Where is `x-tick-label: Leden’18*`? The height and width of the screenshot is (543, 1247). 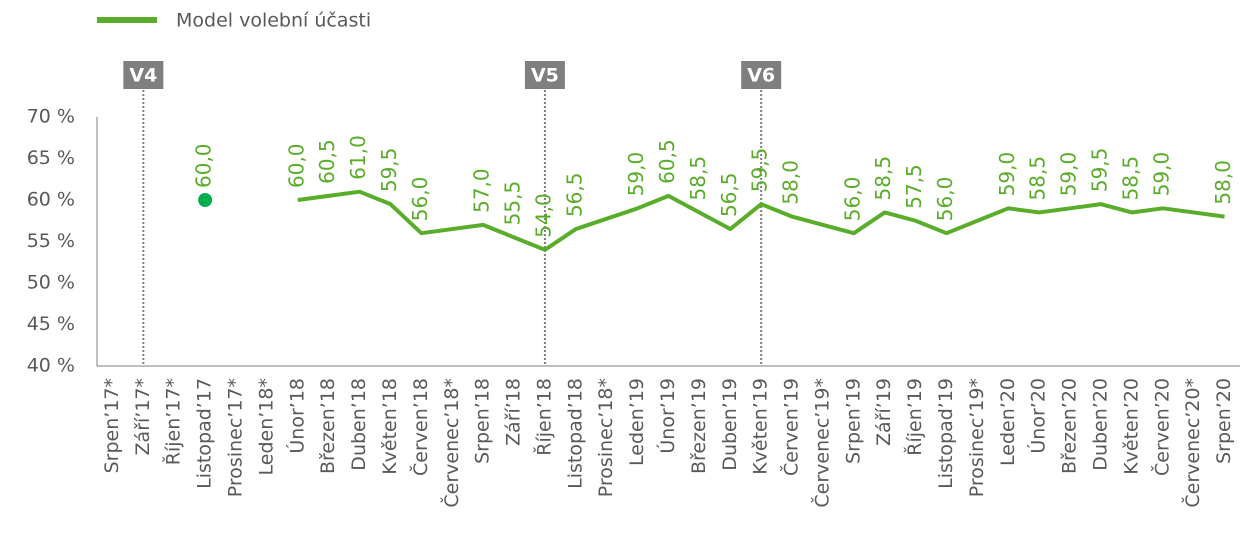
x-tick-label: Leden’18* is located at coordinates (266, 426).